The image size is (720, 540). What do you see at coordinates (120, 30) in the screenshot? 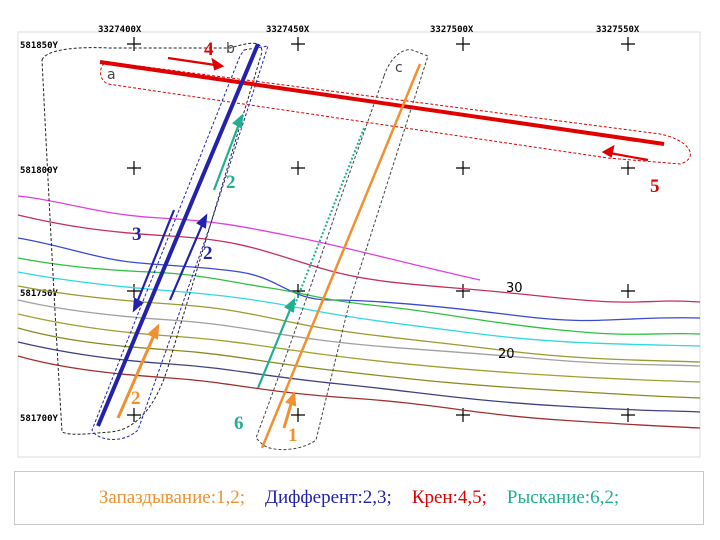
I see `x-coord-label: 3327400X` at bounding box center [120, 30].